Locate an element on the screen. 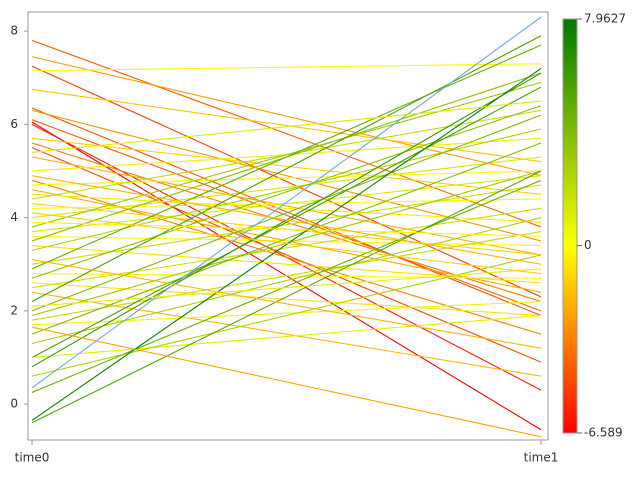  y-tick-label: 0 is located at coordinates (14, 404).